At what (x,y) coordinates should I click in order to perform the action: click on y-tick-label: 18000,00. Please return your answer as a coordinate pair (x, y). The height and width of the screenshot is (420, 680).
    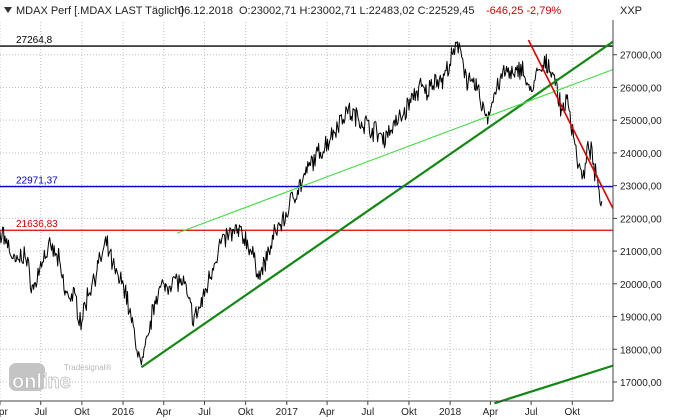
    Looking at the image, I should click on (641, 350).